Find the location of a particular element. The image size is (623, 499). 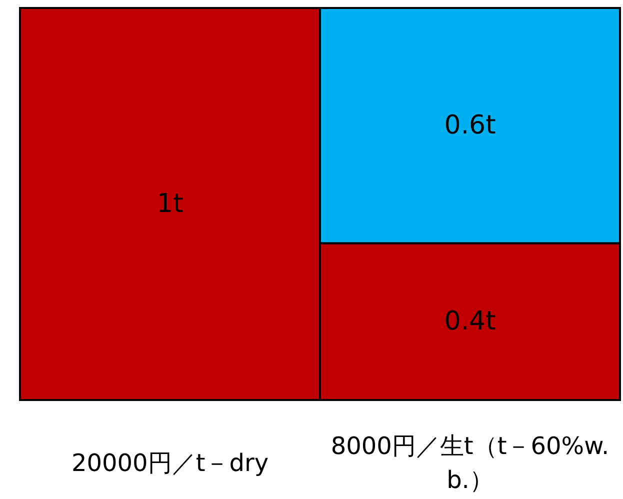

data-label: 0.4t is located at coordinates (470, 321).